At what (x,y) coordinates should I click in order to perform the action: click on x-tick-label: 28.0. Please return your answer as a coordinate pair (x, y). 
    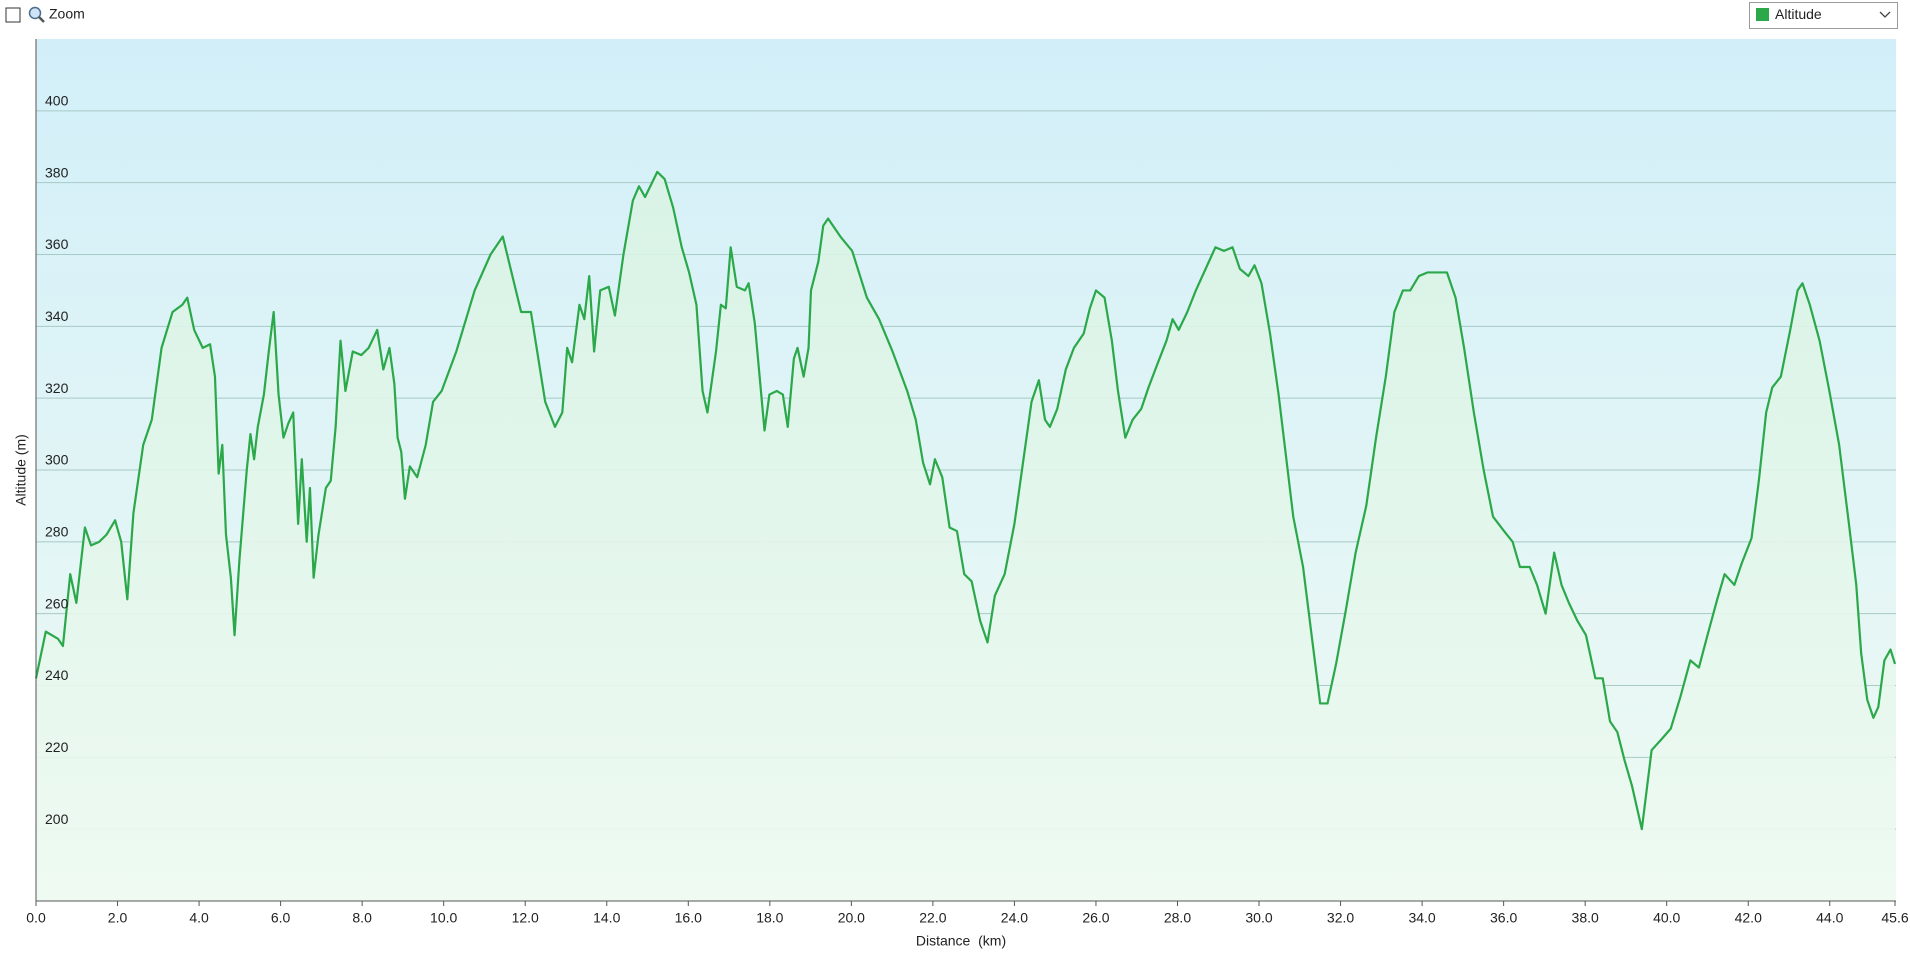
    Looking at the image, I should click on (1177, 918).